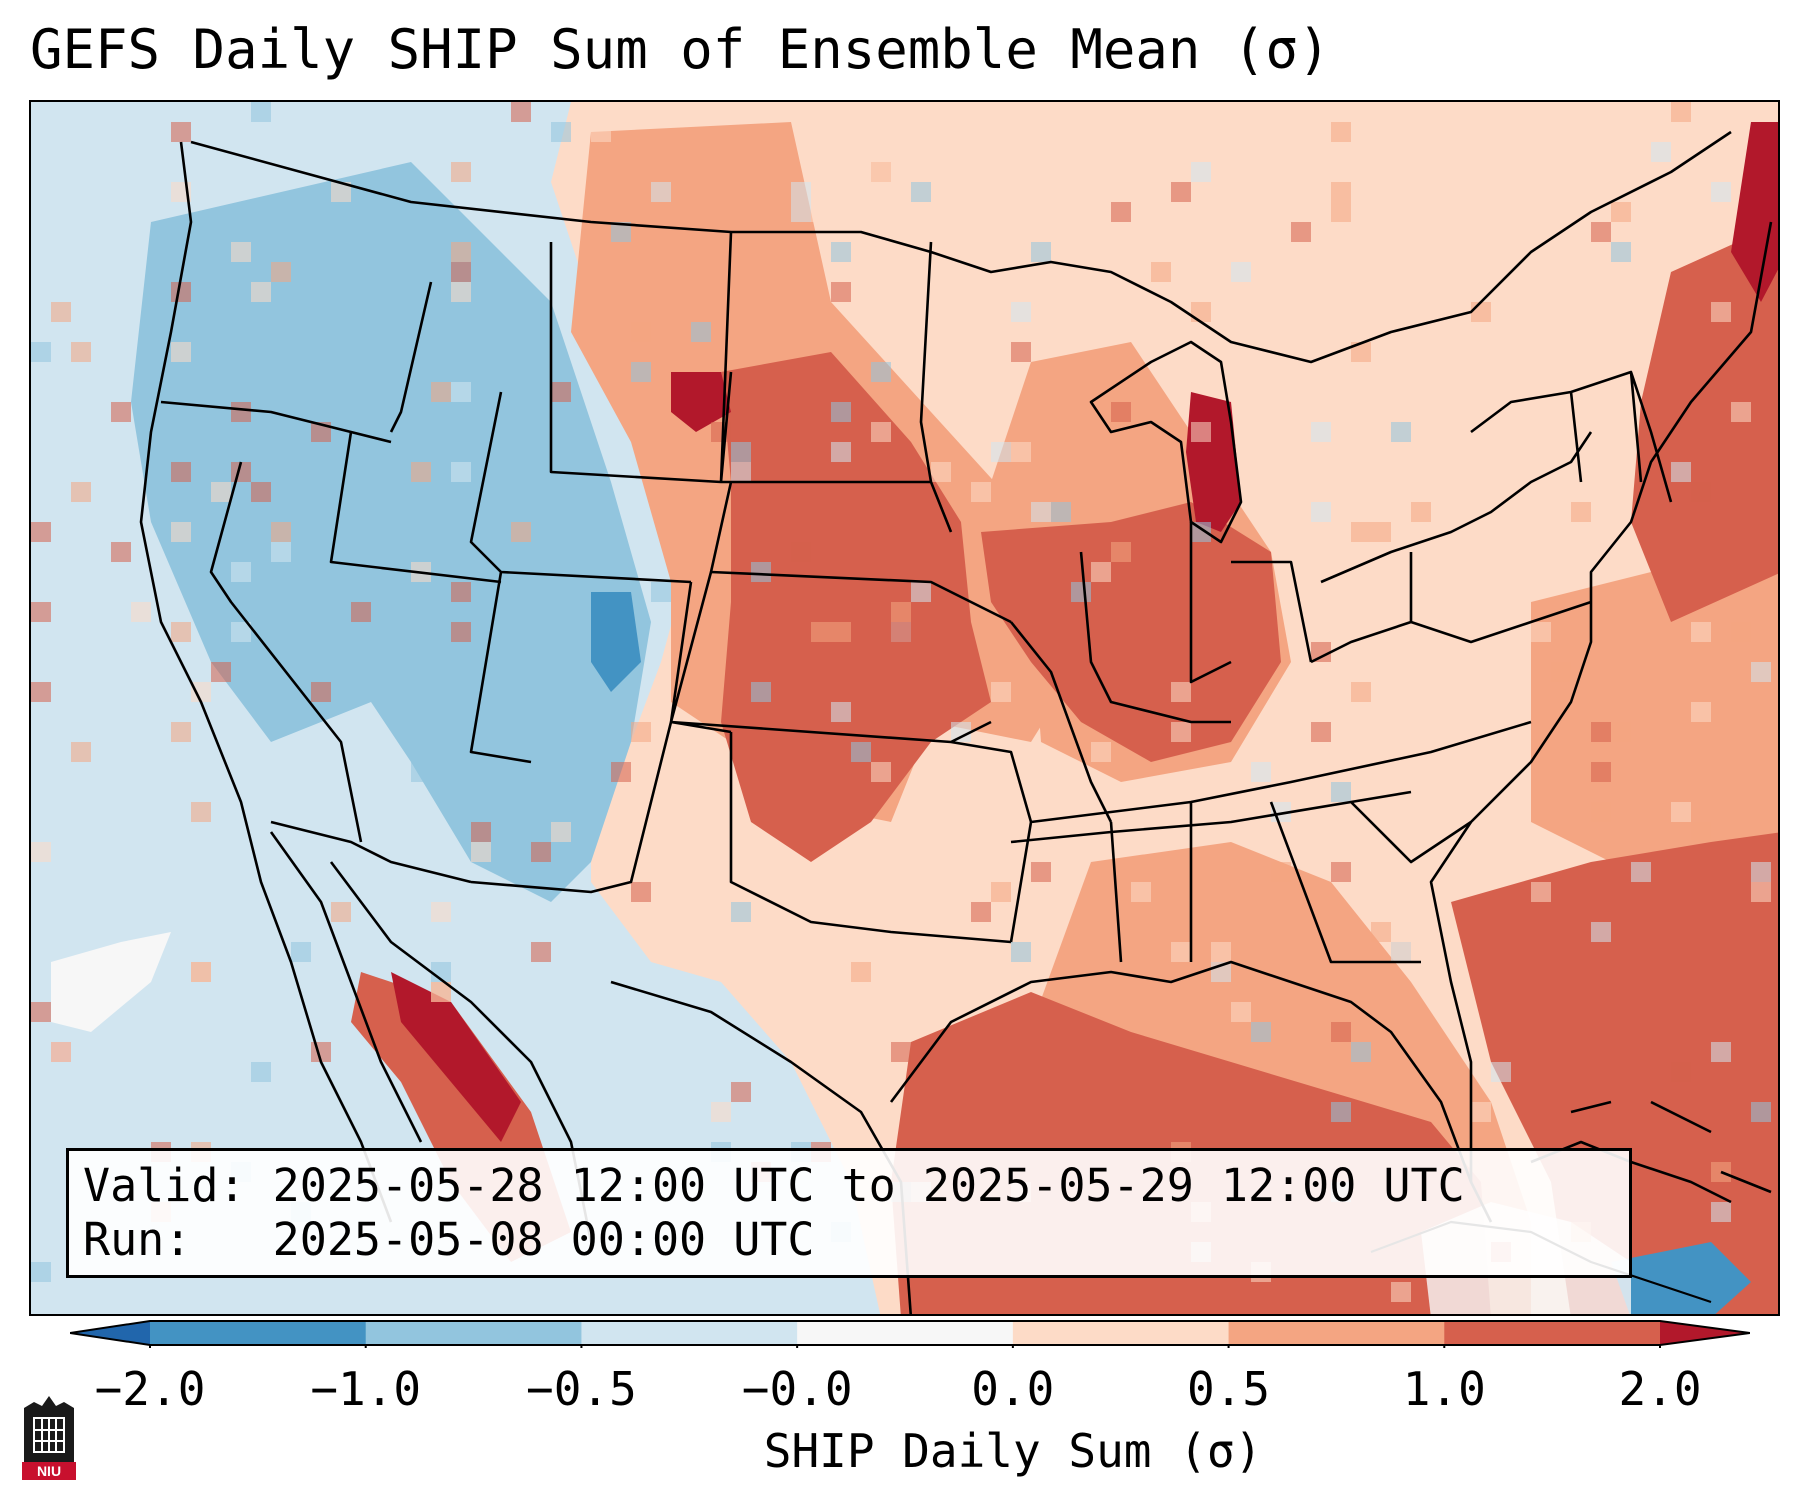 This screenshot has width=1803, height=1506. I want to click on field-blue-caribbean, so click(1681, 1278).